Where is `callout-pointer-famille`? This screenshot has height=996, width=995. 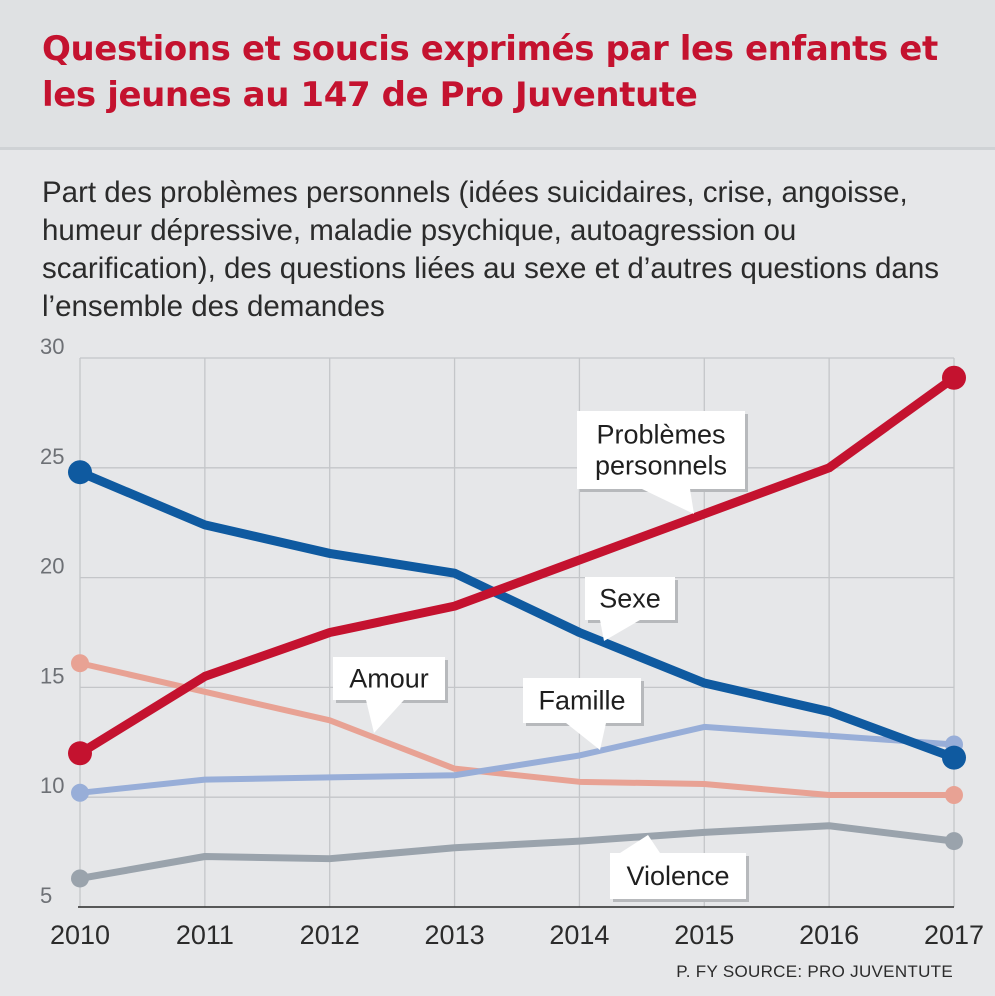
callout-pointer-famille is located at coordinates (586, 736).